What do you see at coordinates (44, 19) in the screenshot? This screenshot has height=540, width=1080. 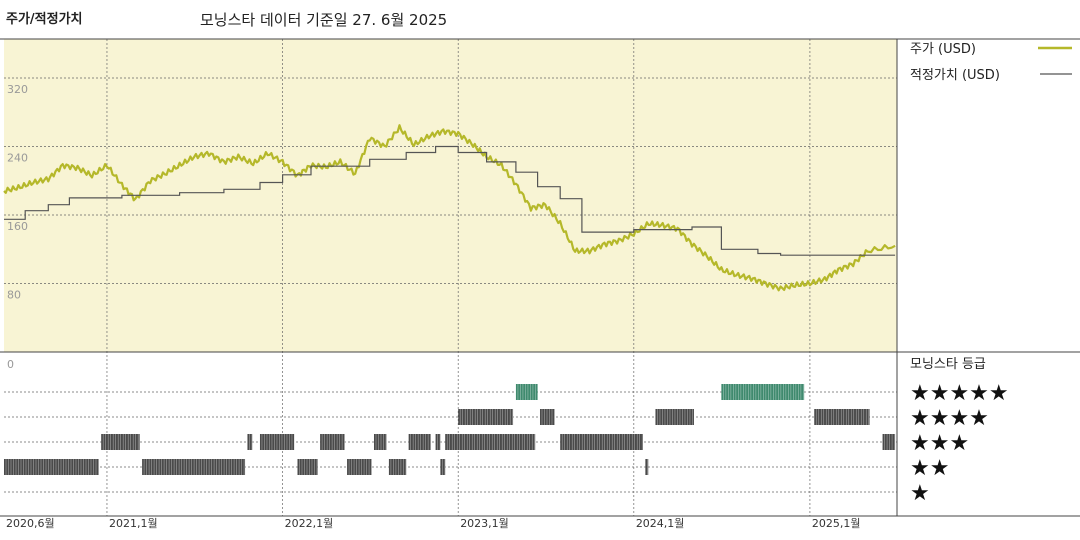 I see `chart-title: 주가/적정가치` at bounding box center [44, 19].